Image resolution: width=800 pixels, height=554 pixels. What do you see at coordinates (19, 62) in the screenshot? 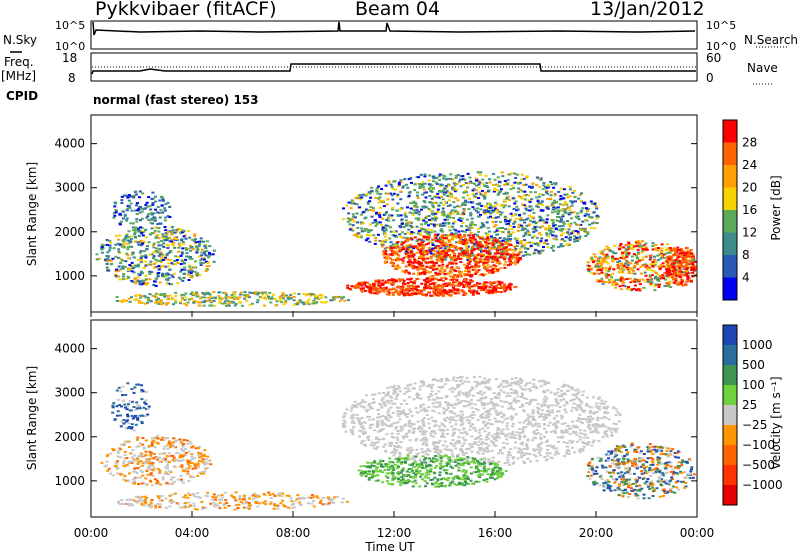
I see `freq-label: Freq.` at bounding box center [19, 62].